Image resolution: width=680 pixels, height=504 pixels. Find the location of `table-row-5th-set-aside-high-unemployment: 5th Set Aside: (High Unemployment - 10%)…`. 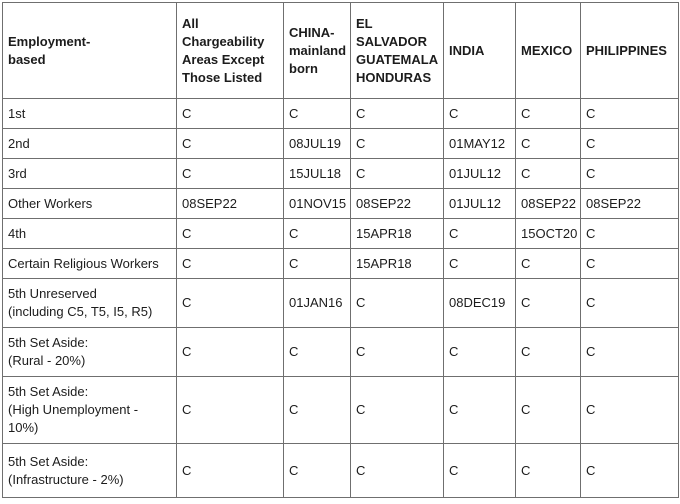

table-row-5th-set-aside-high-unemployment: 5th Set Aside: (High Unemployment - 10%)… is located at coordinates (340, 410).